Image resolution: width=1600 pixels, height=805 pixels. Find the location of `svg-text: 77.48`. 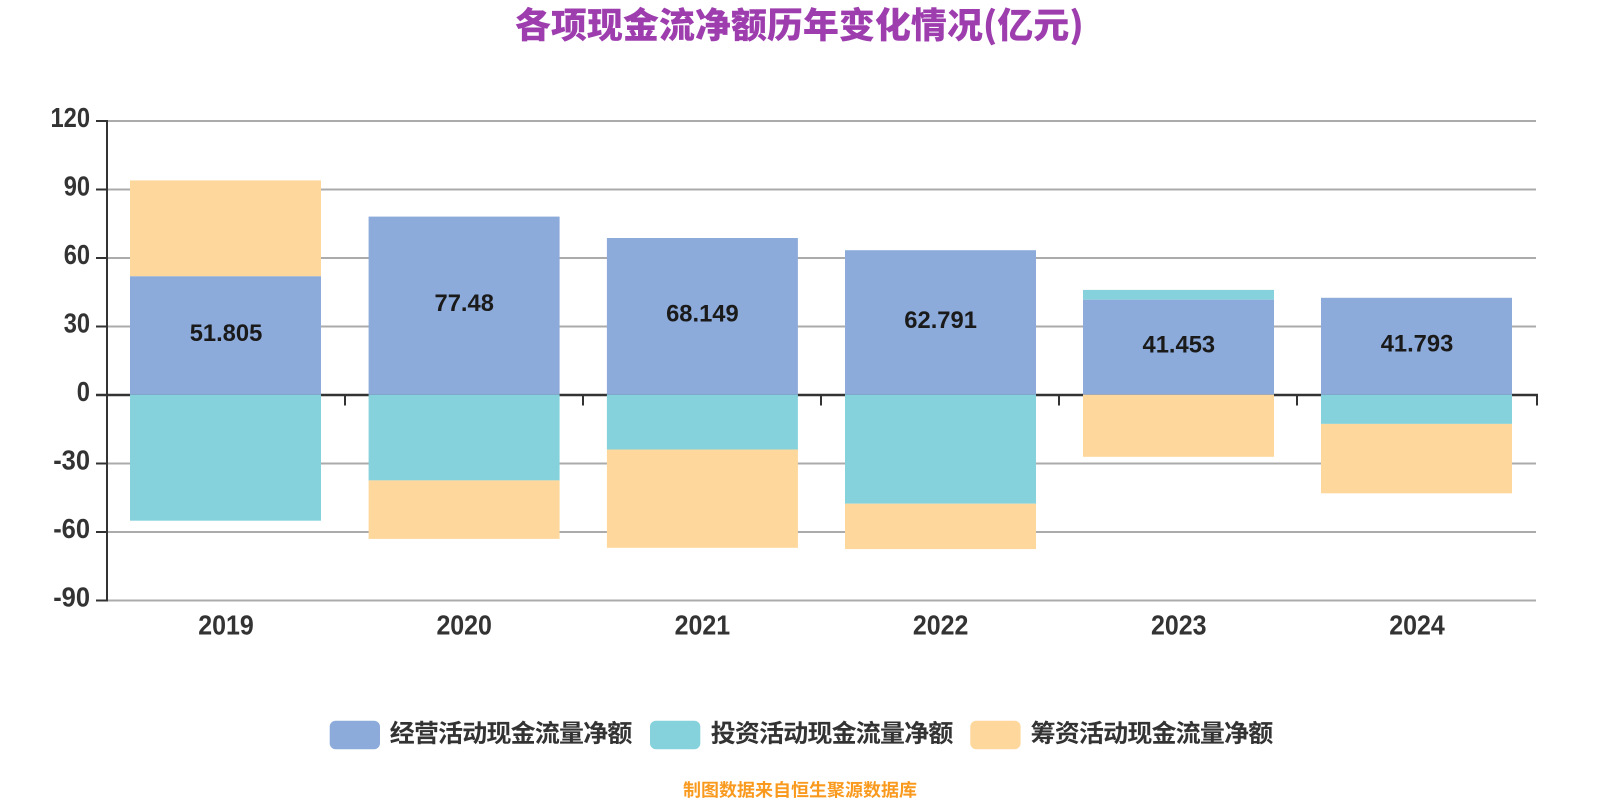

svg-text: 77.48 is located at coordinates (464, 303).